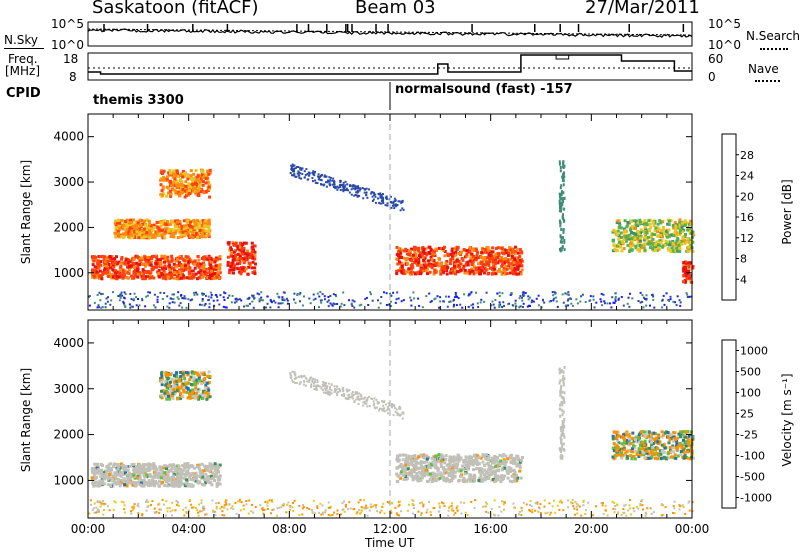 The width and height of the screenshot is (800, 554). Describe the element at coordinates (484, 89) in the screenshot. I see `cpid-mode-2: normalsound (fast) -157` at that location.